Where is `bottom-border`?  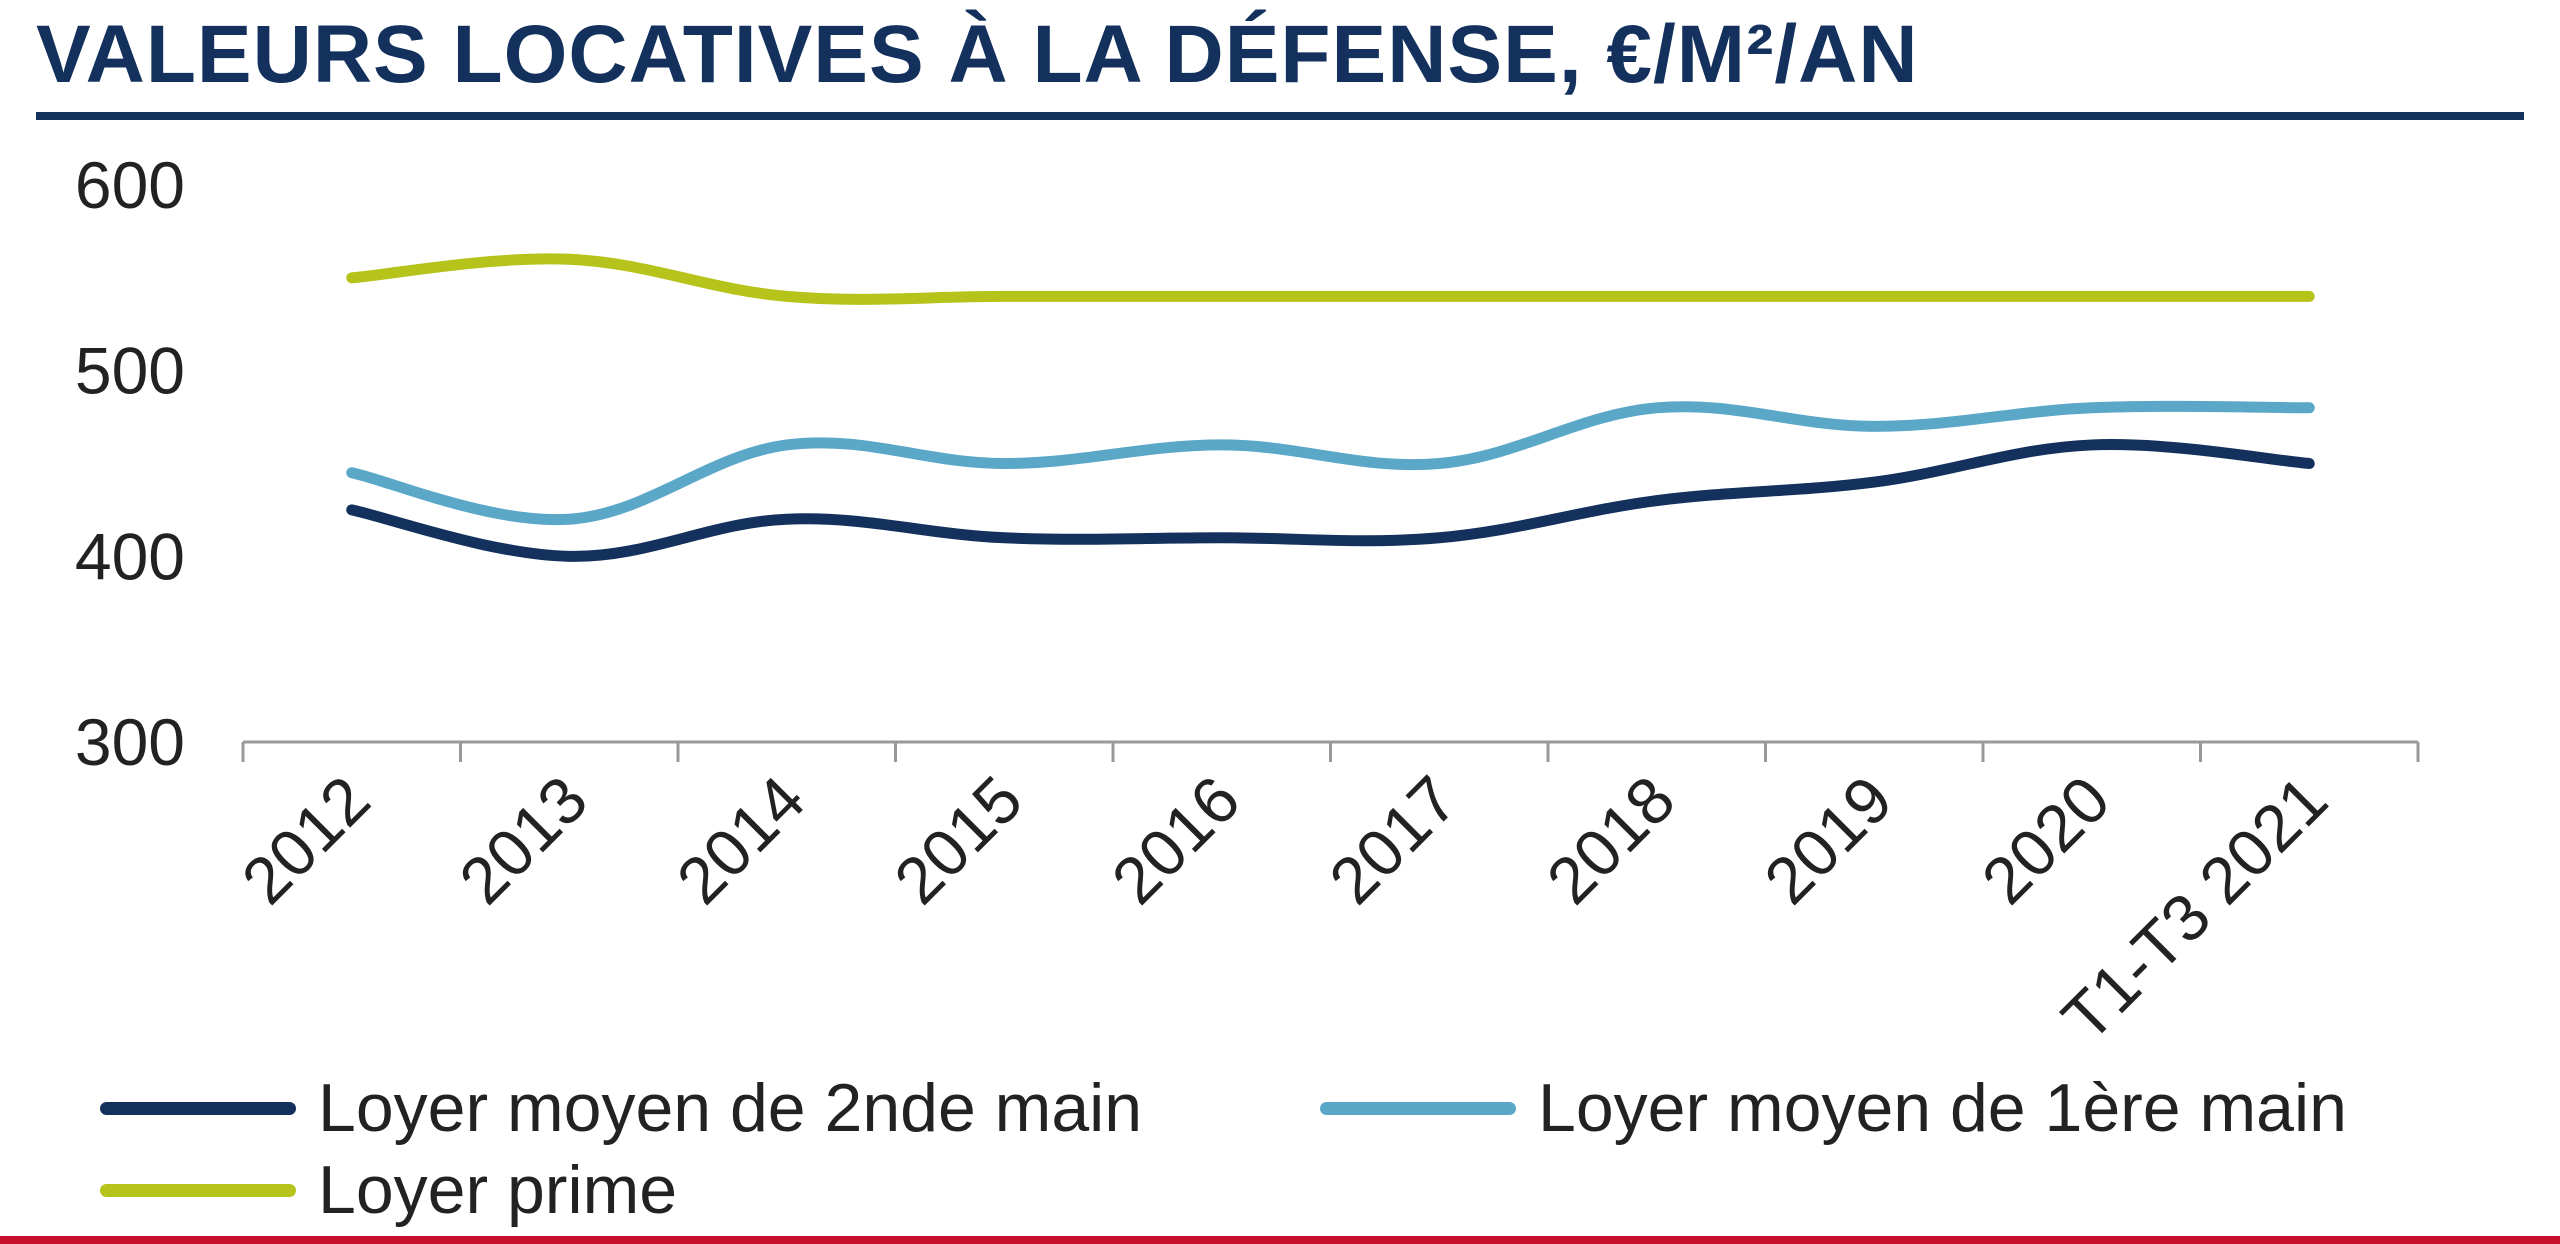
bottom-border is located at coordinates (1280, 1240).